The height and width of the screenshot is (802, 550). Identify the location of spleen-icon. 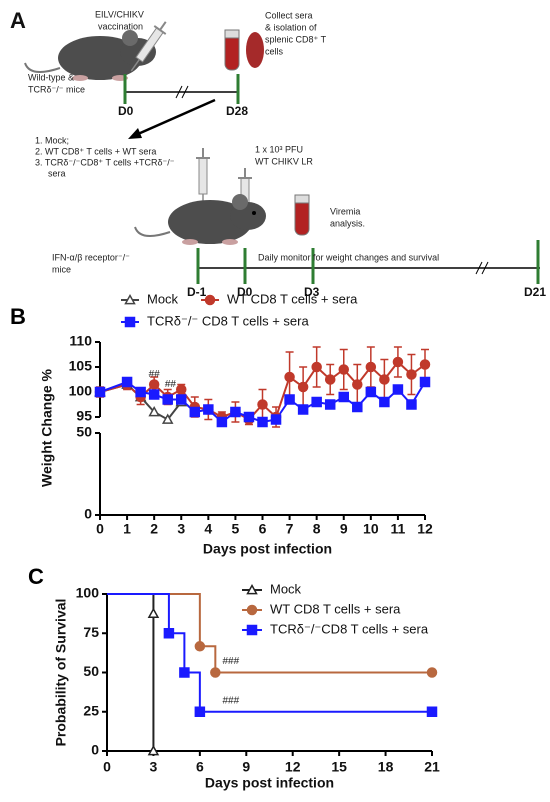
(255, 50).